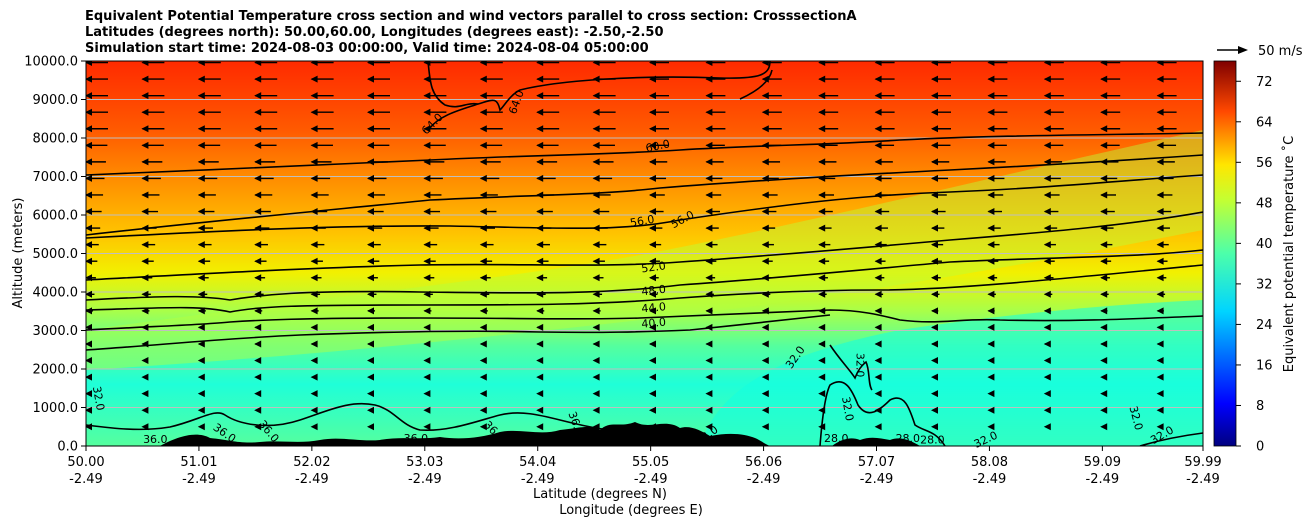  What do you see at coordinates (424, 462) in the screenshot?
I see `x-tick-label-lat: 53.03` at bounding box center [424, 462].